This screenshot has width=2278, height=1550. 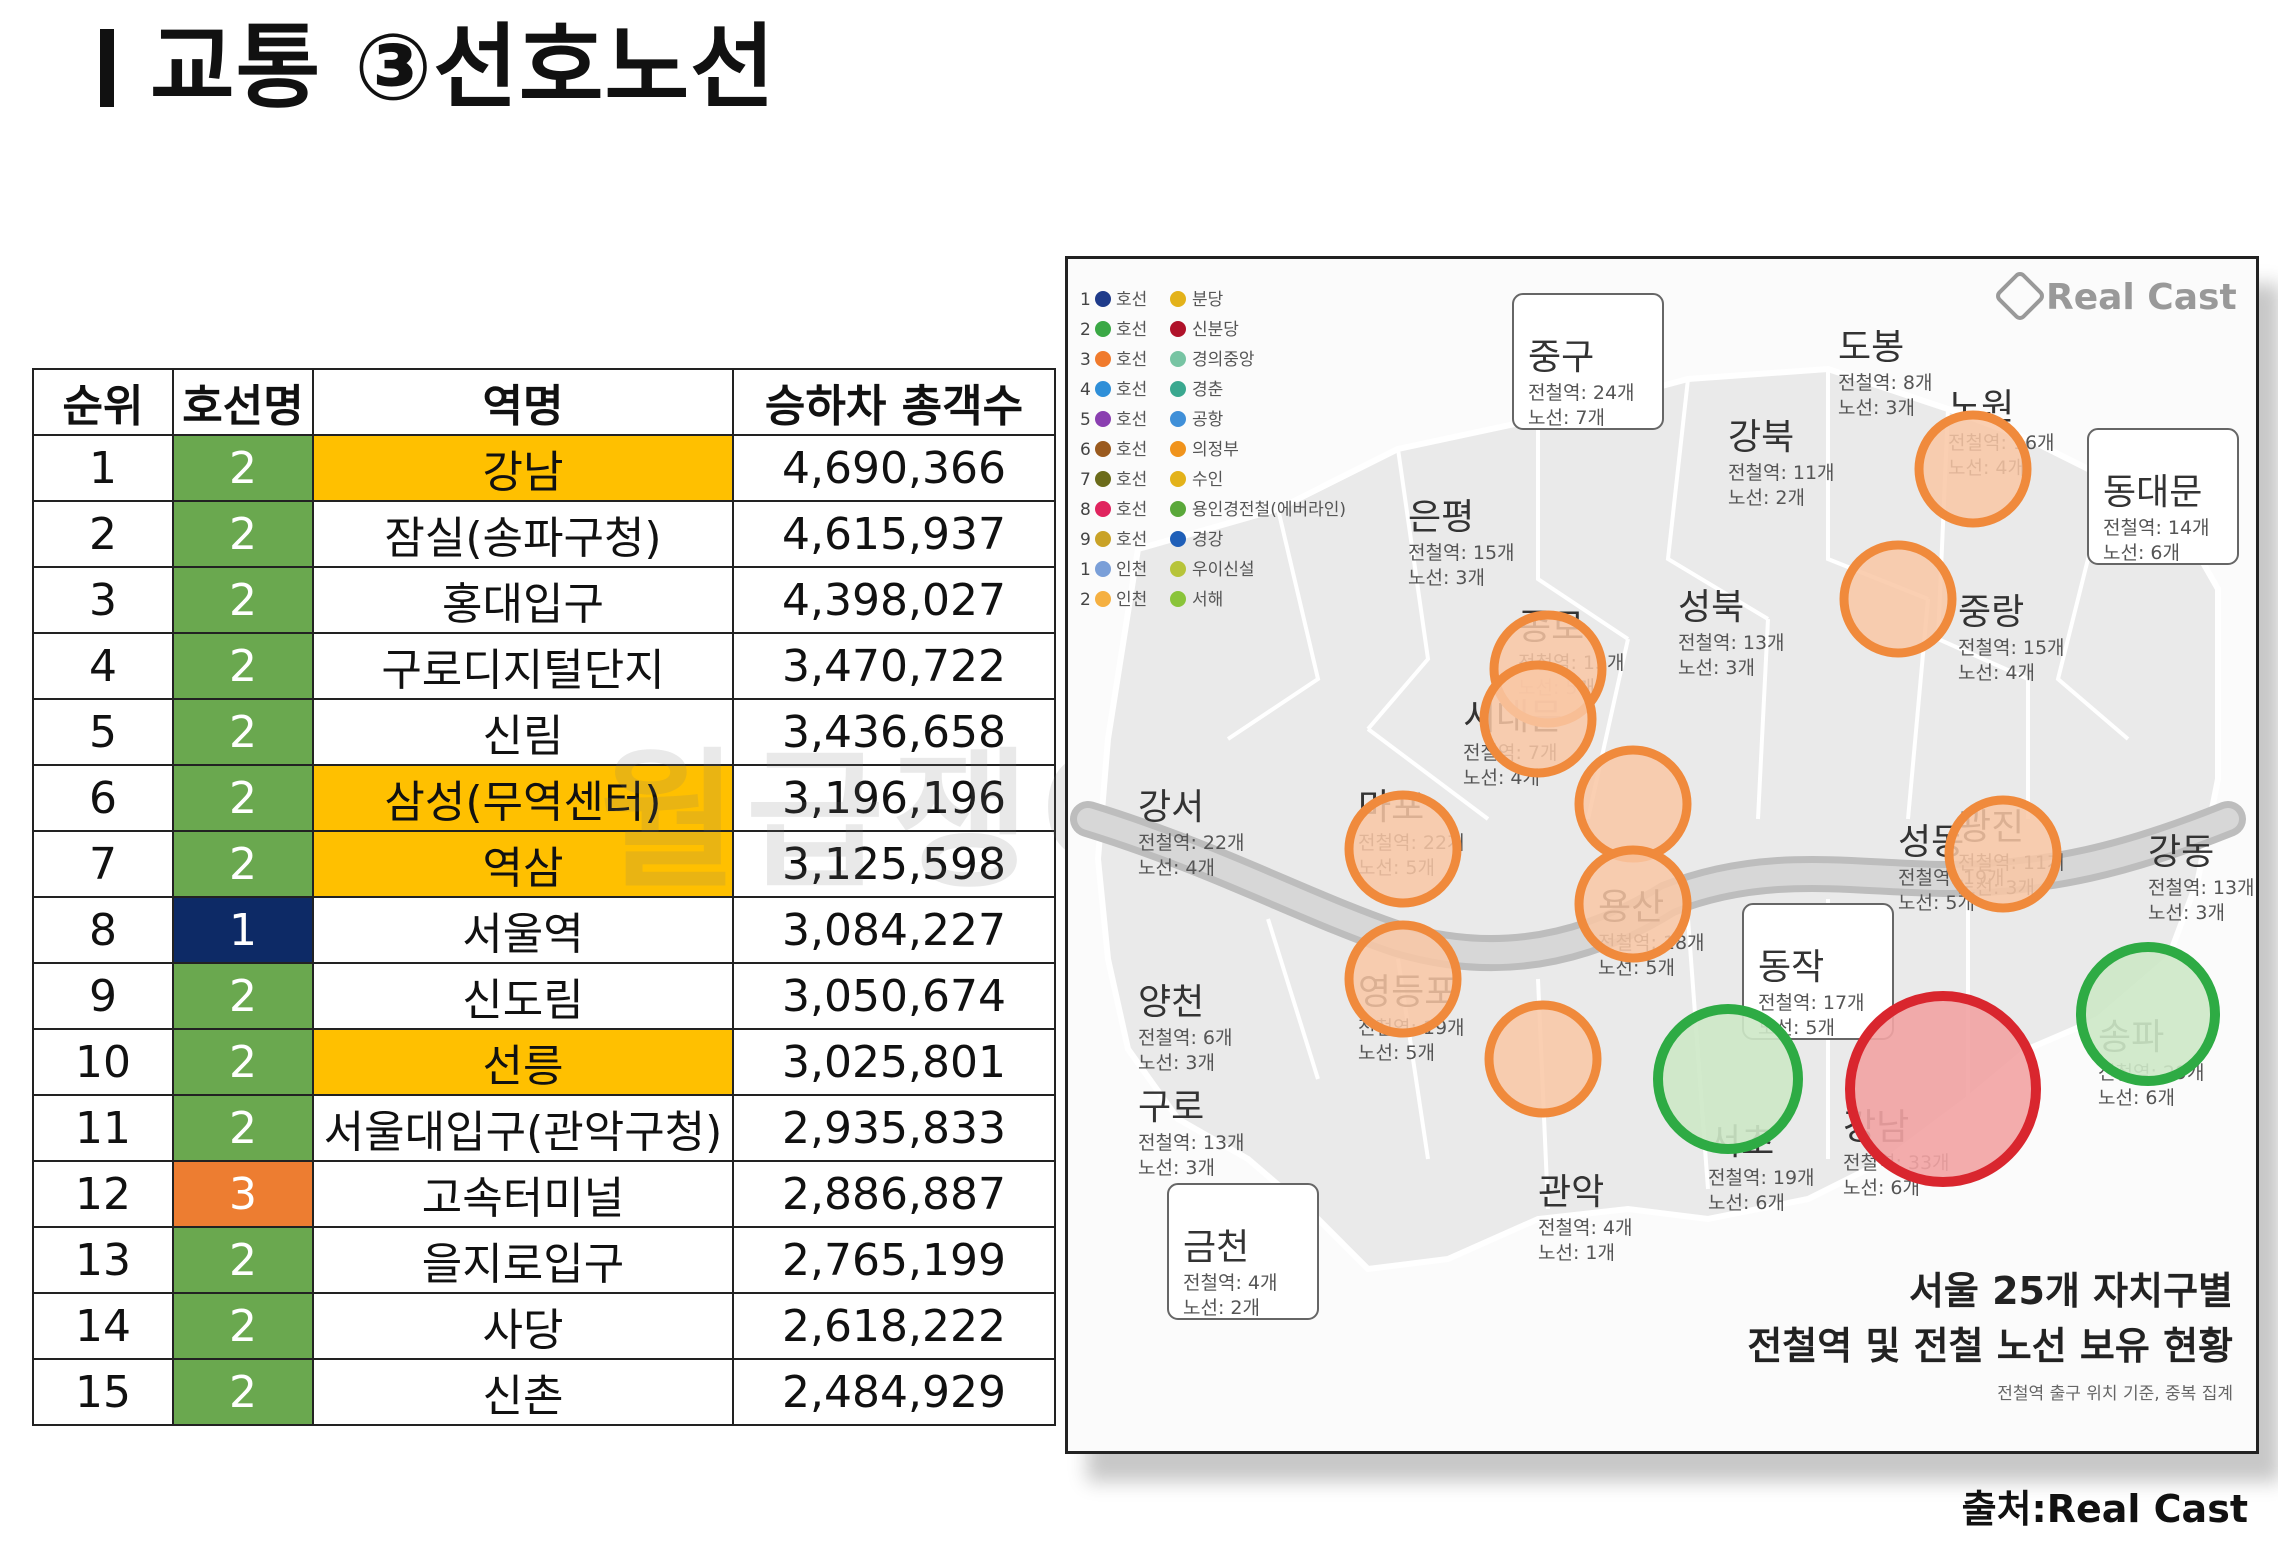 What do you see at coordinates (103, 534) in the screenshot?
I see `rank-cell: 2` at bounding box center [103, 534].